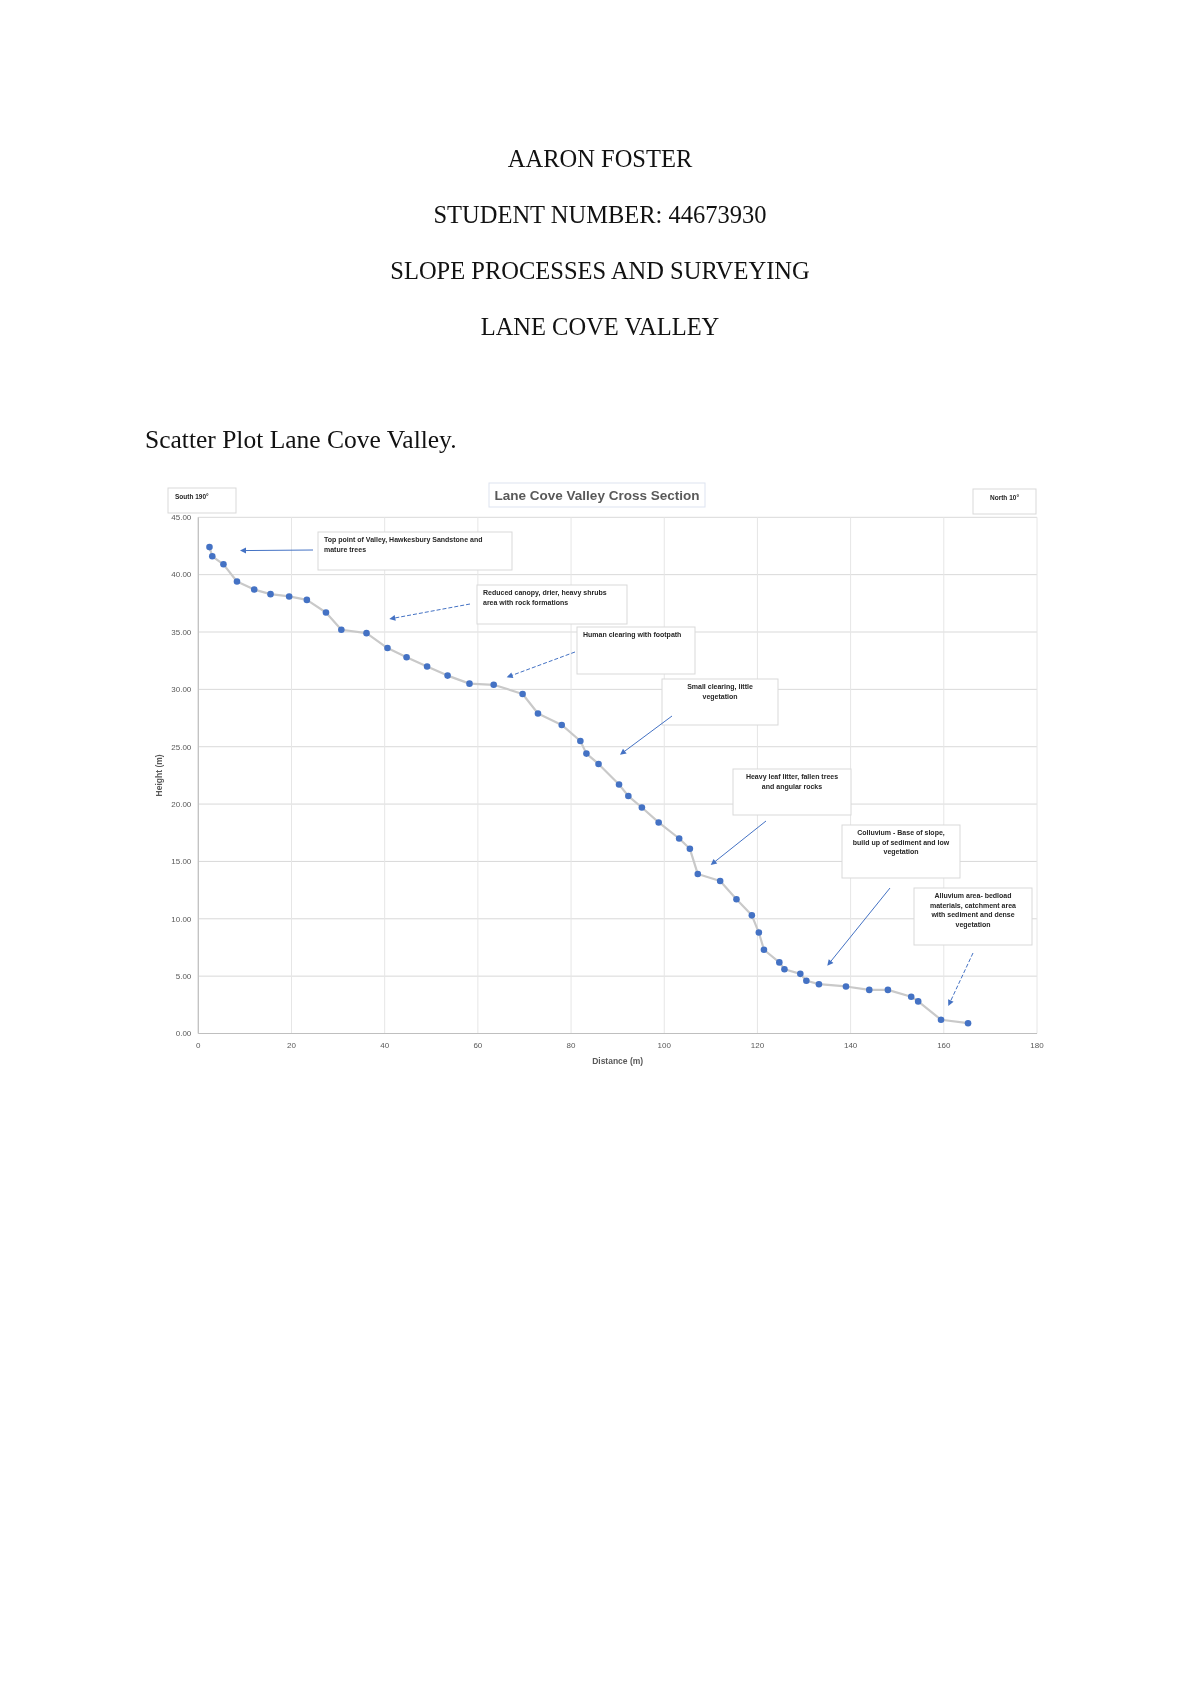  I want to click on x-axis-title: Distance (m), so click(618, 1060).